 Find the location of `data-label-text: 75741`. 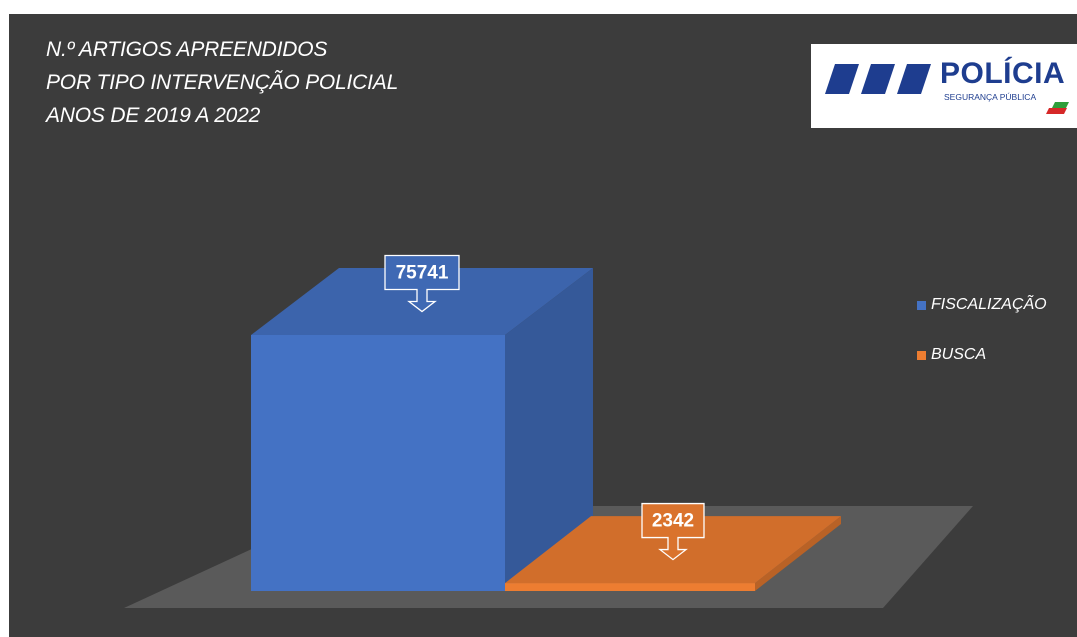

data-label-text: 75741 is located at coordinates (422, 273).